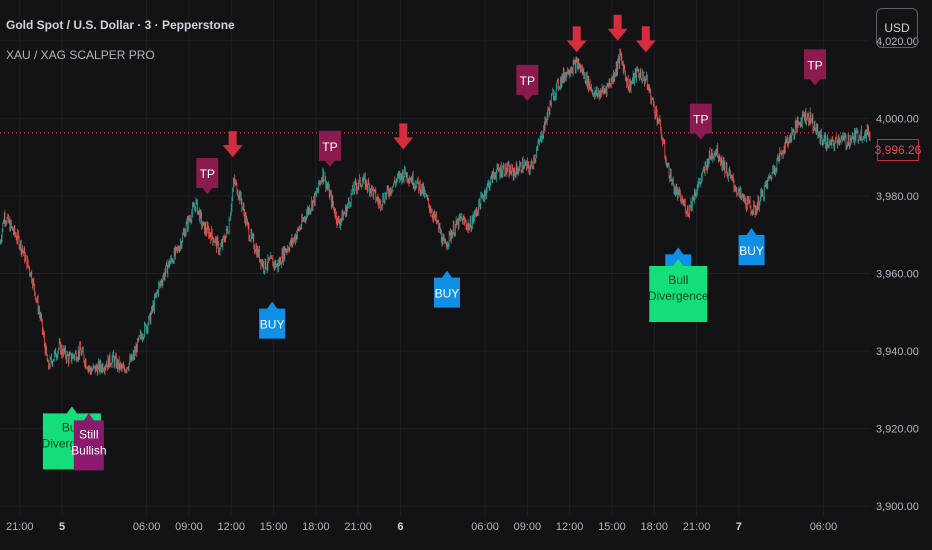 This screenshot has height=550, width=932. Describe the element at coordinates (897, 28) in the screenshot. I see `currency-button: USD` at that location.